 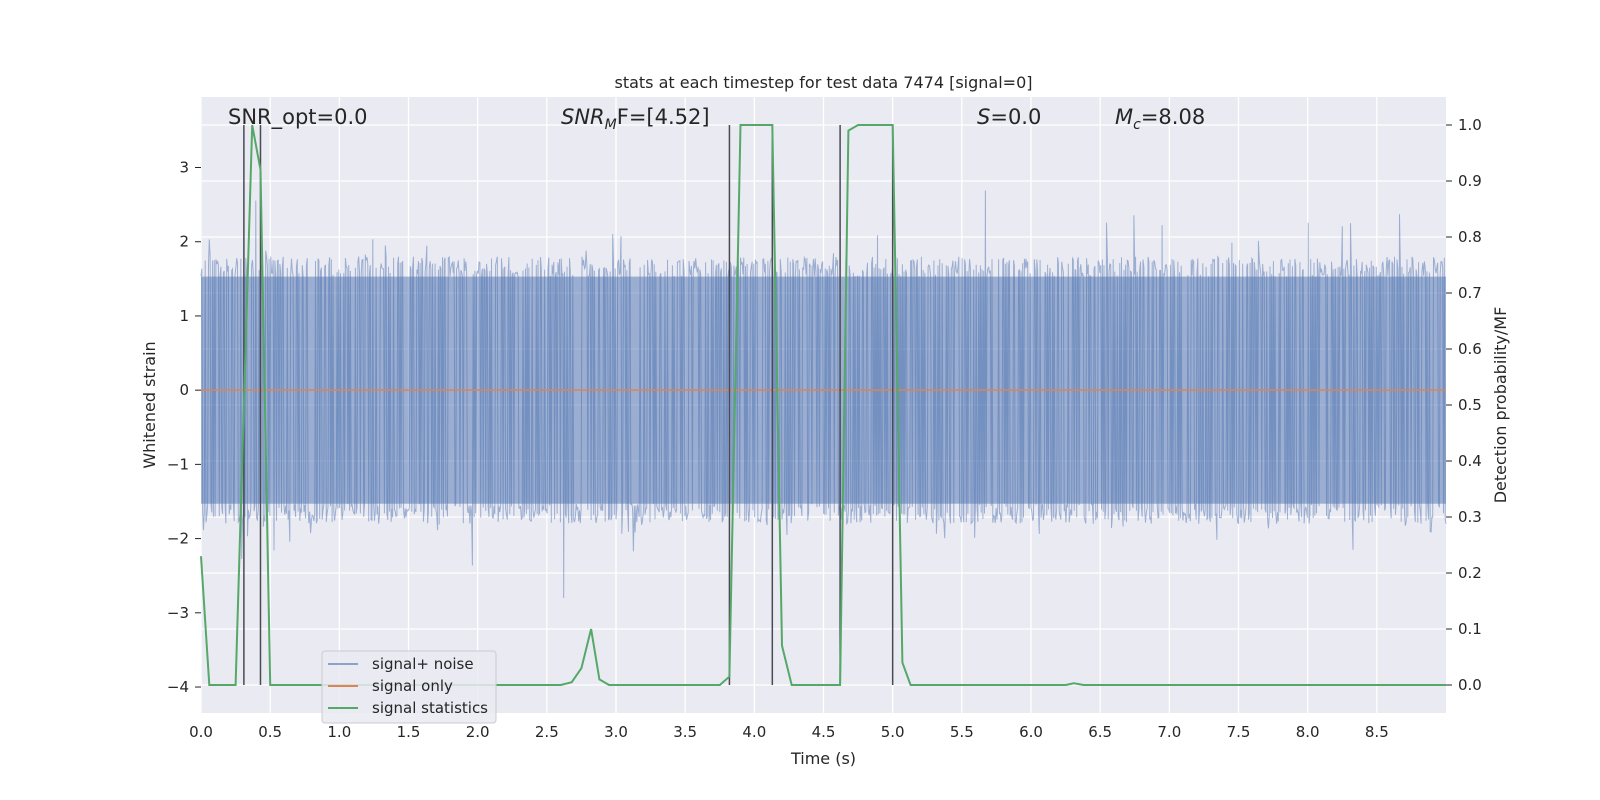 I want to click on y-left-tick-label: −2, so click(x=178, y=539).